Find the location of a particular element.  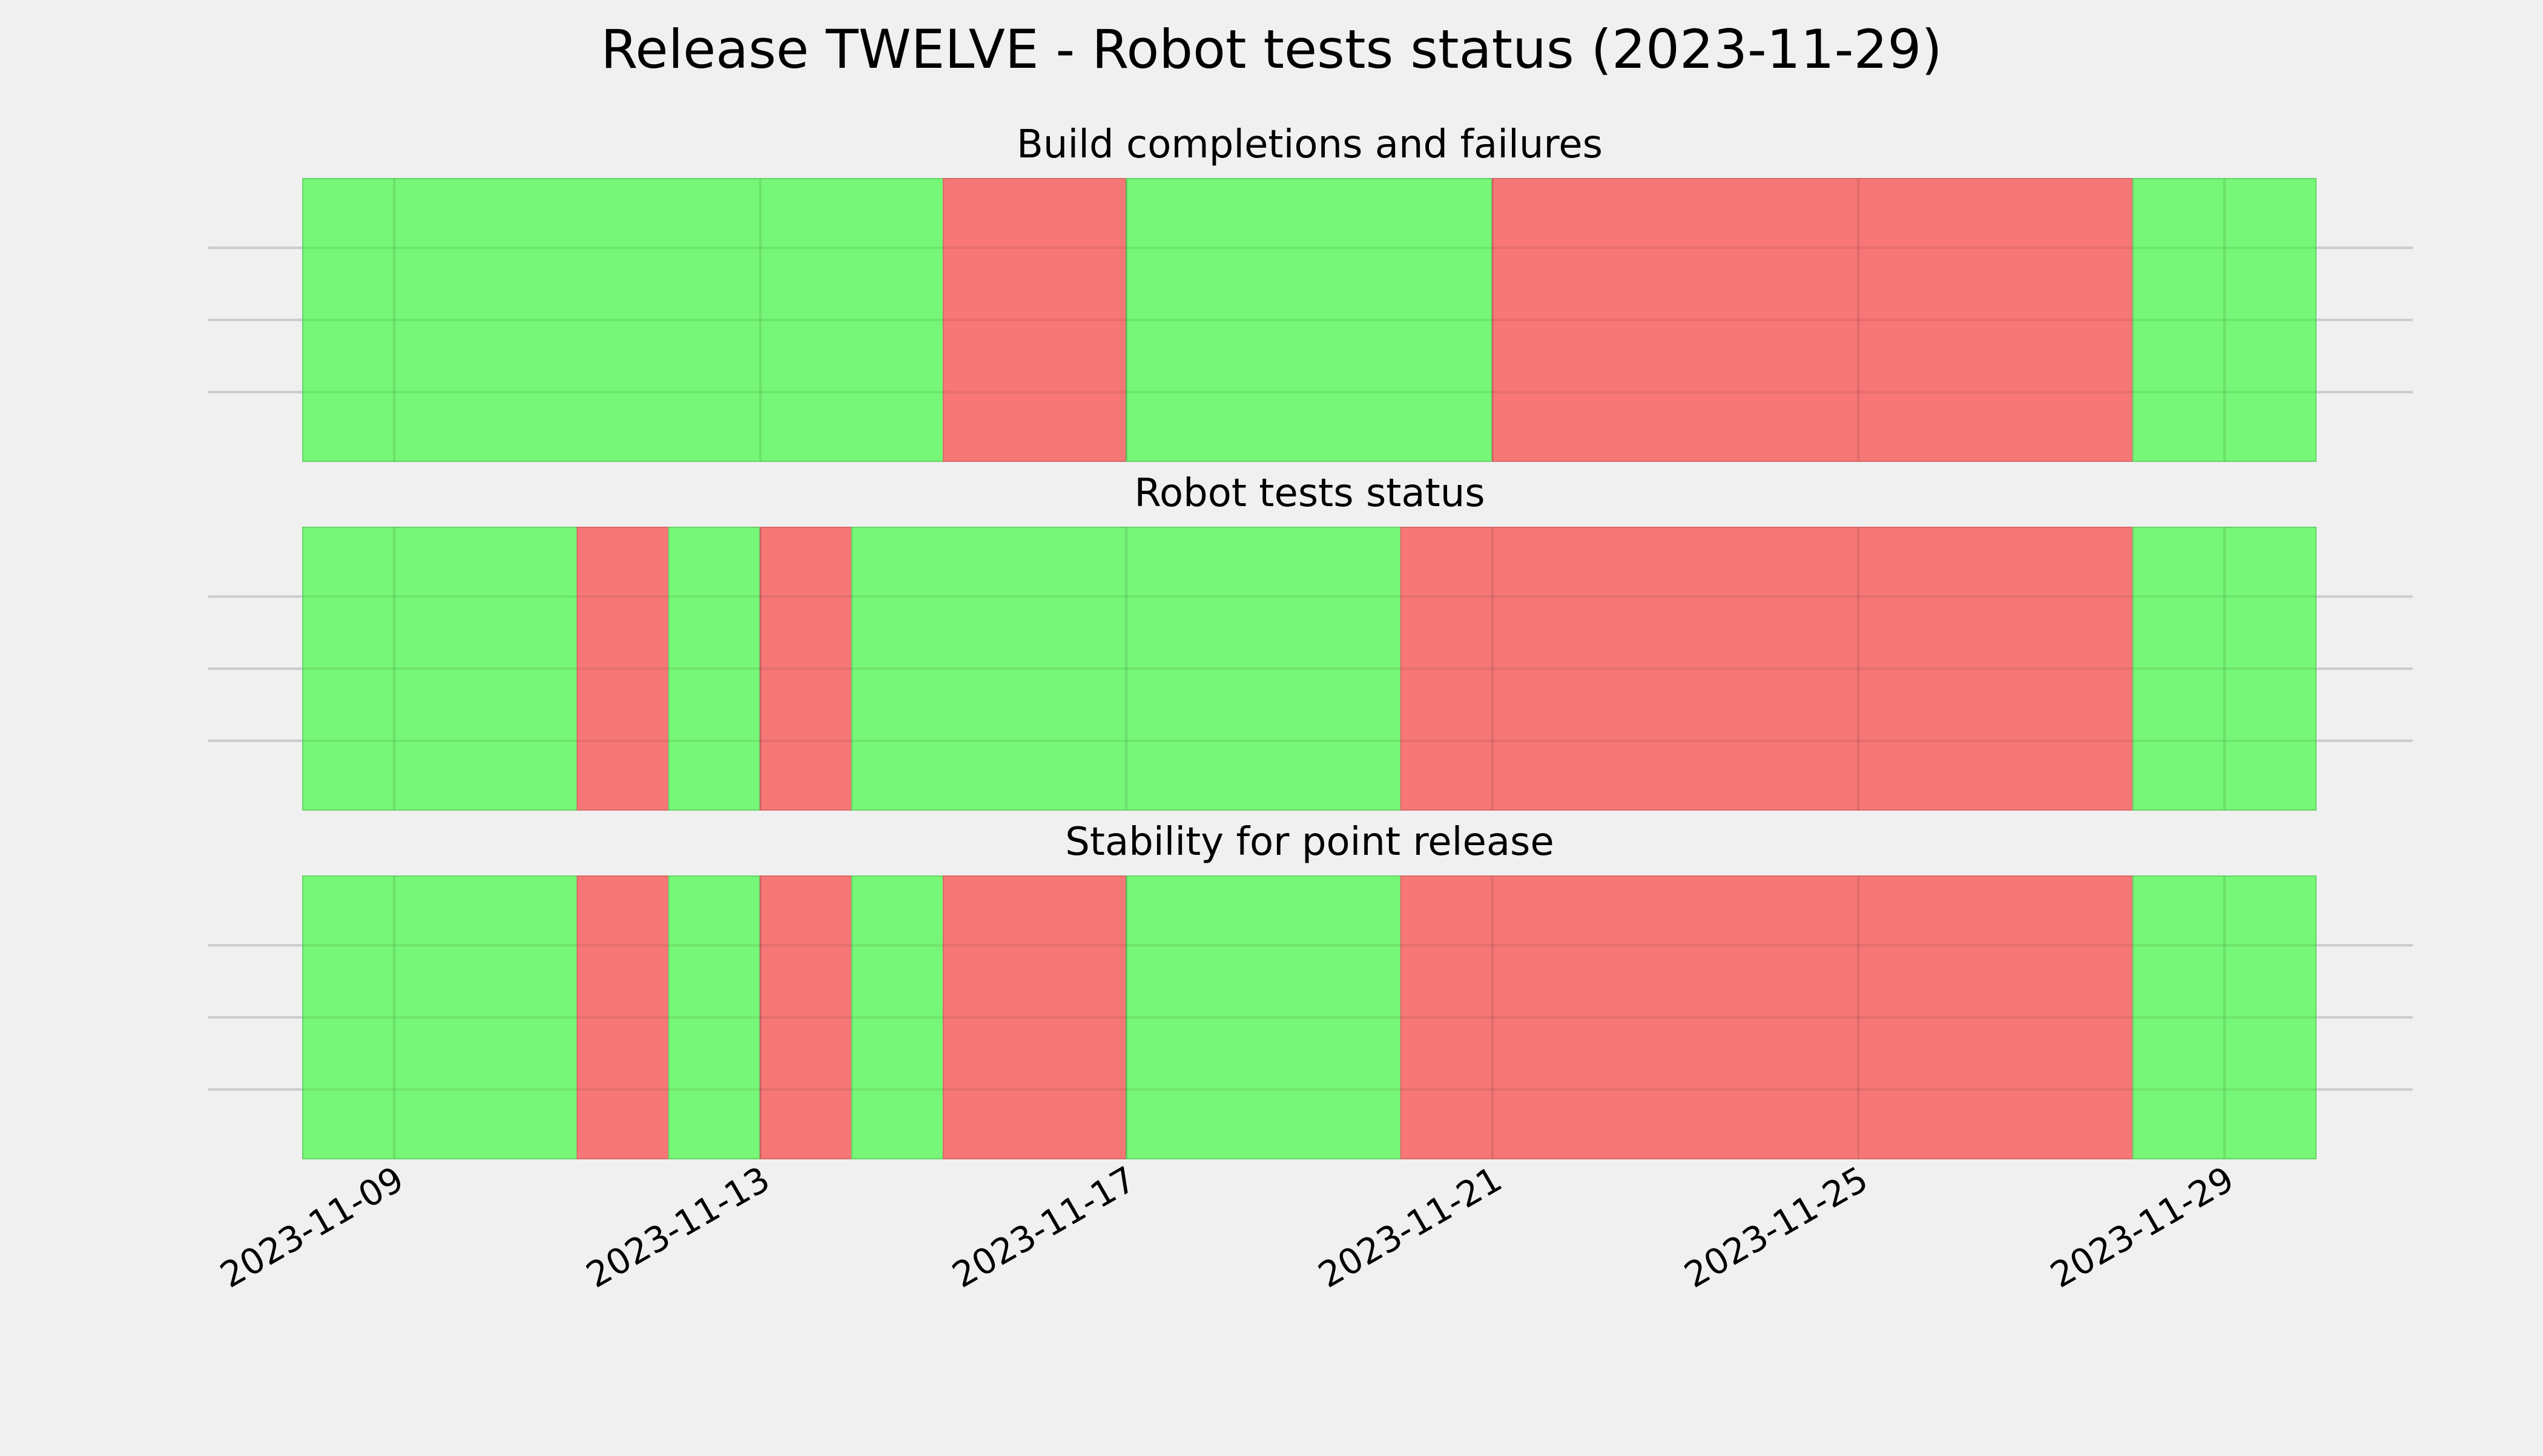

panel-title: Build completions and failures is located at coordinates (1310, 144).